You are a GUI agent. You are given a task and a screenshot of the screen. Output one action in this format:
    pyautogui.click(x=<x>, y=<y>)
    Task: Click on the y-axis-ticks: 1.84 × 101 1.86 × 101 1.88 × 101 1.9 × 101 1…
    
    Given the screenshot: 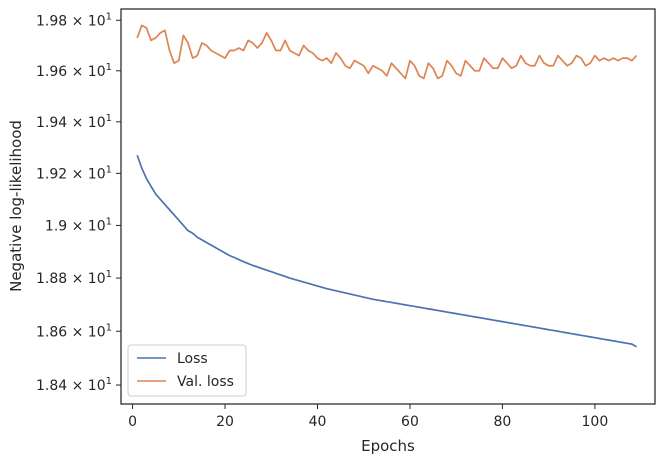 What is the action you would take?
    pyautogui.click(x=78, y=202)
    